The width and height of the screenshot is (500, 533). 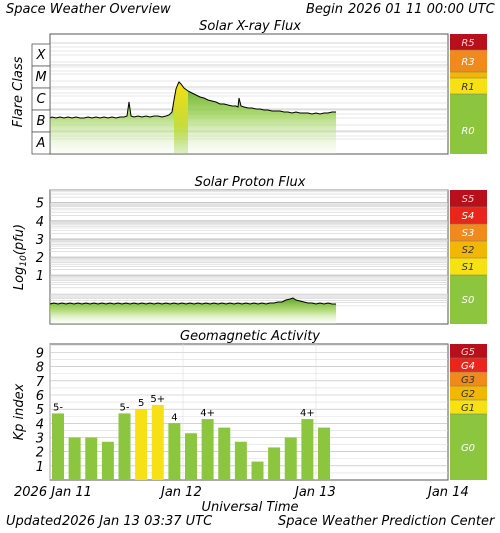 I want to click on scale-s1-label: S1, so click(x=468, y=267).